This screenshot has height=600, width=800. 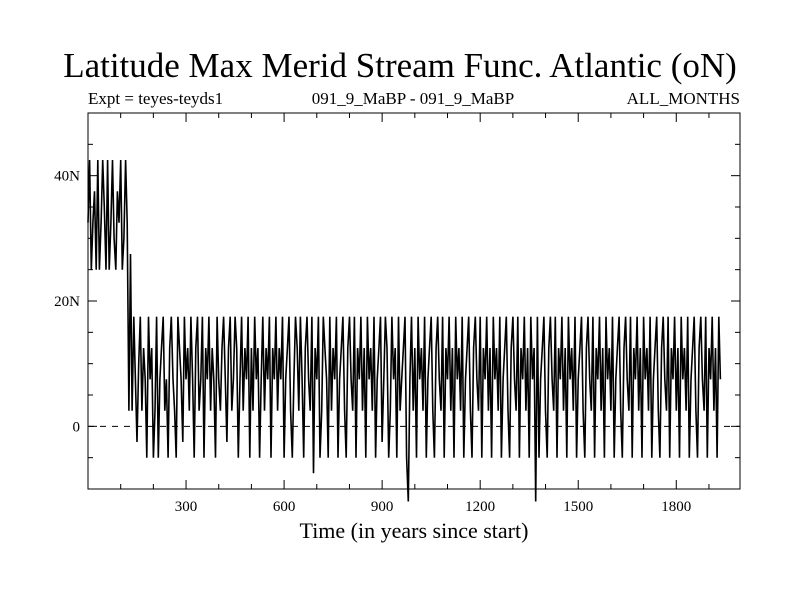 What do you see at coordinates (480, 507) in the screenshot?
I see `x-tick-label: 1200` at bounding box center [480, 507].